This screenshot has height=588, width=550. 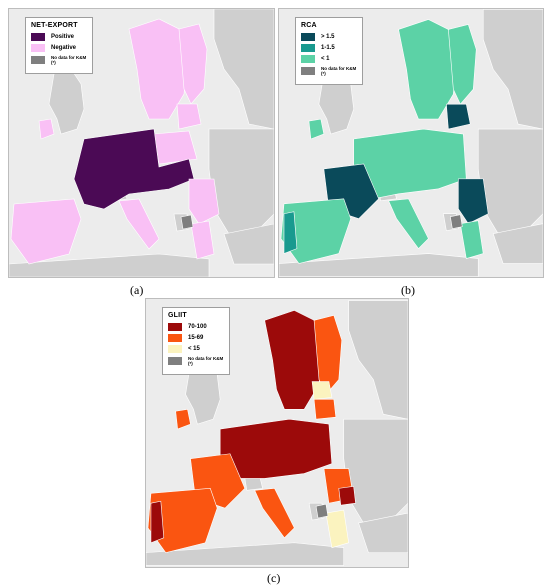 I want to click on legend-title: RCA, so click(x=309, y=25).